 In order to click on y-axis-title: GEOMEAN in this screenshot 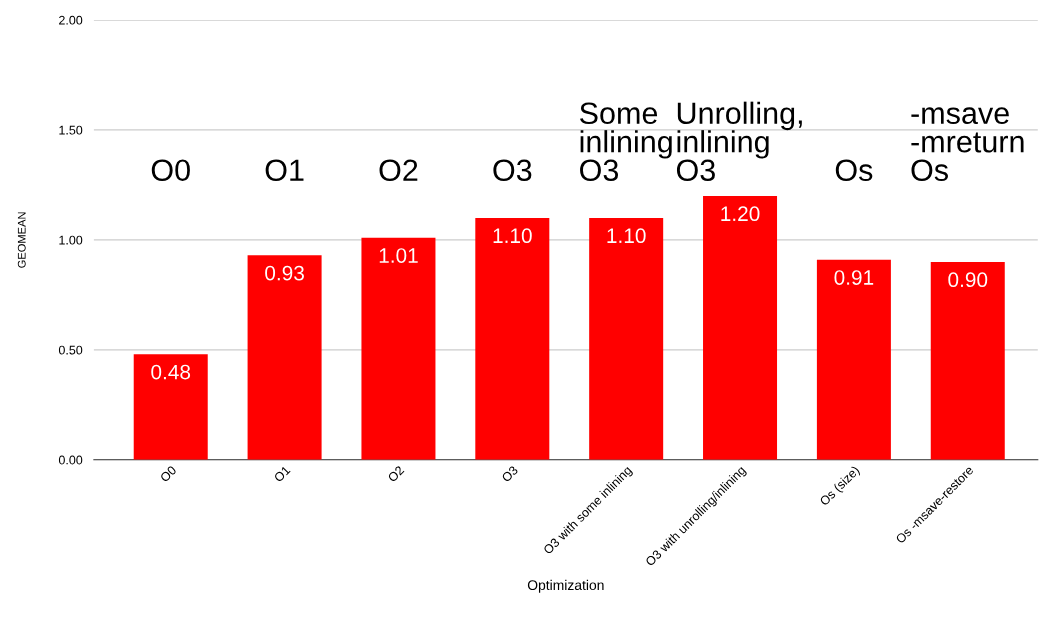, I will do `click(21, 240)`.